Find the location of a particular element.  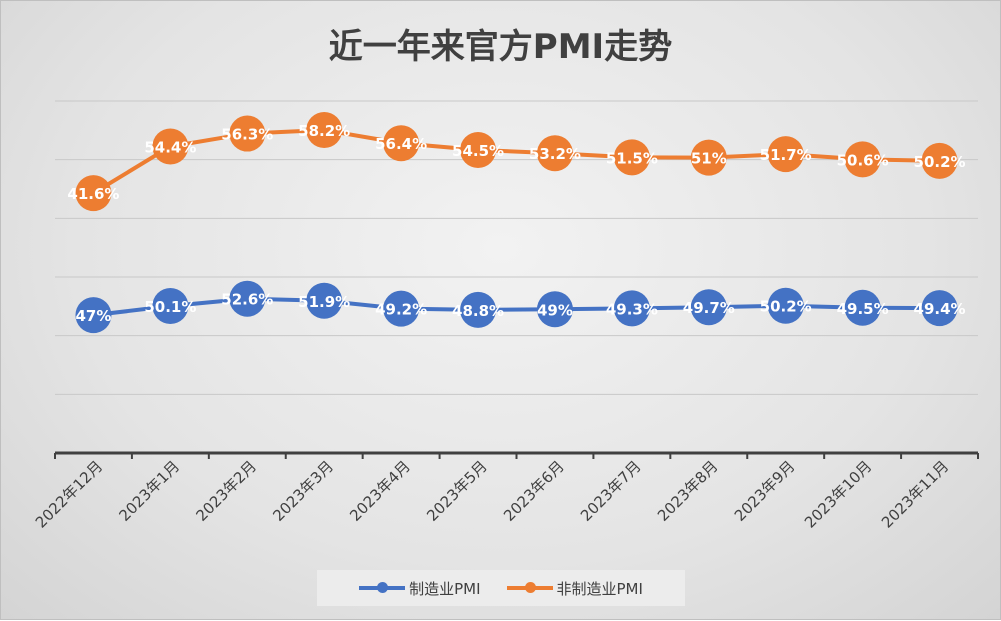

data-label: 49% is located at coordinates (555, 310).